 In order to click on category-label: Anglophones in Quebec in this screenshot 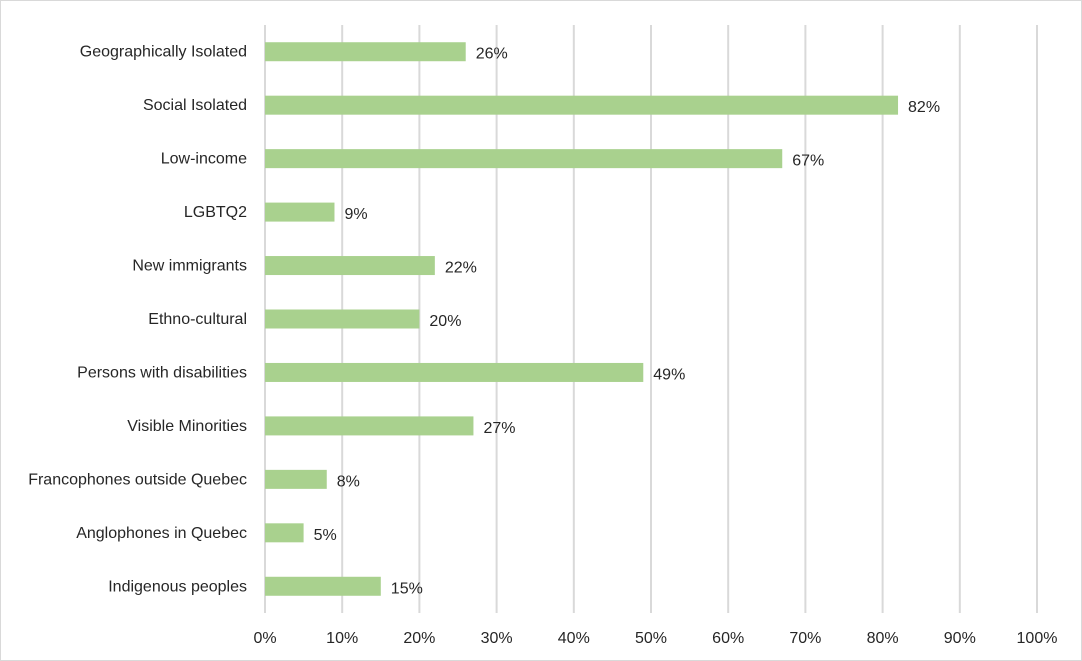, I will do `click(161, 533)`.